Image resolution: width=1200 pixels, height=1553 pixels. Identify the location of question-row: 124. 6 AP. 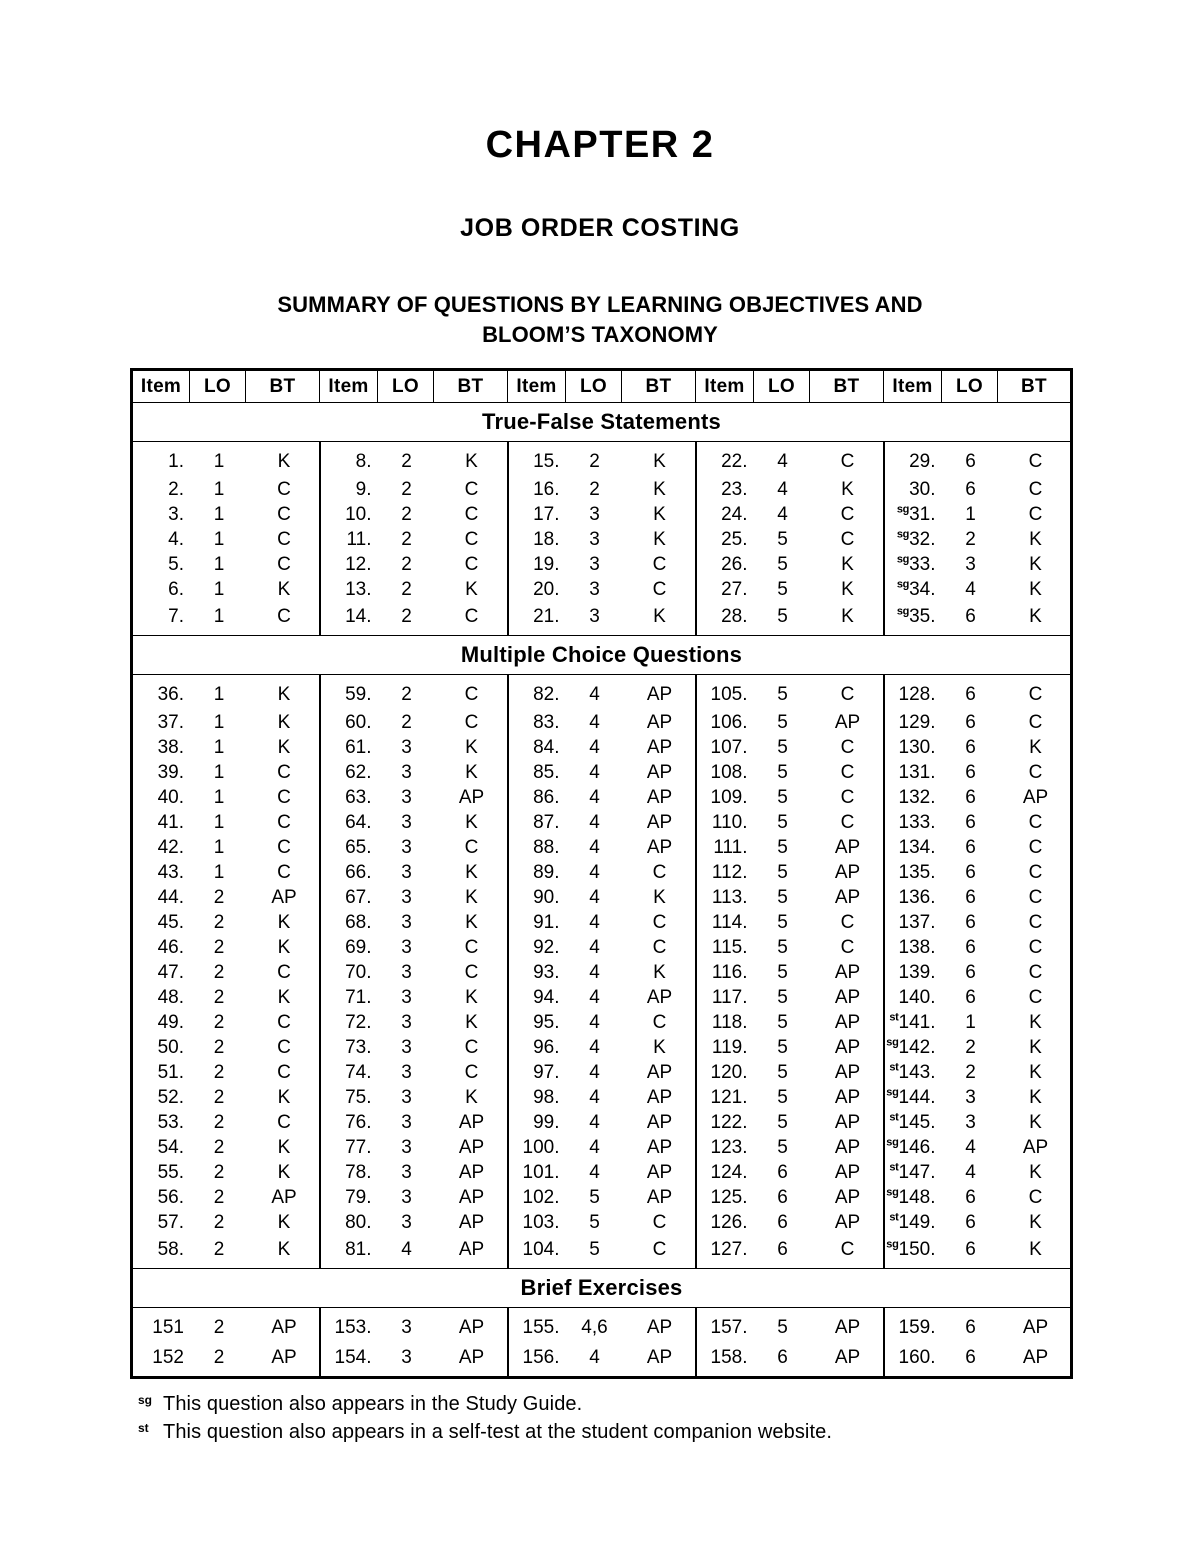
(791, 1172).